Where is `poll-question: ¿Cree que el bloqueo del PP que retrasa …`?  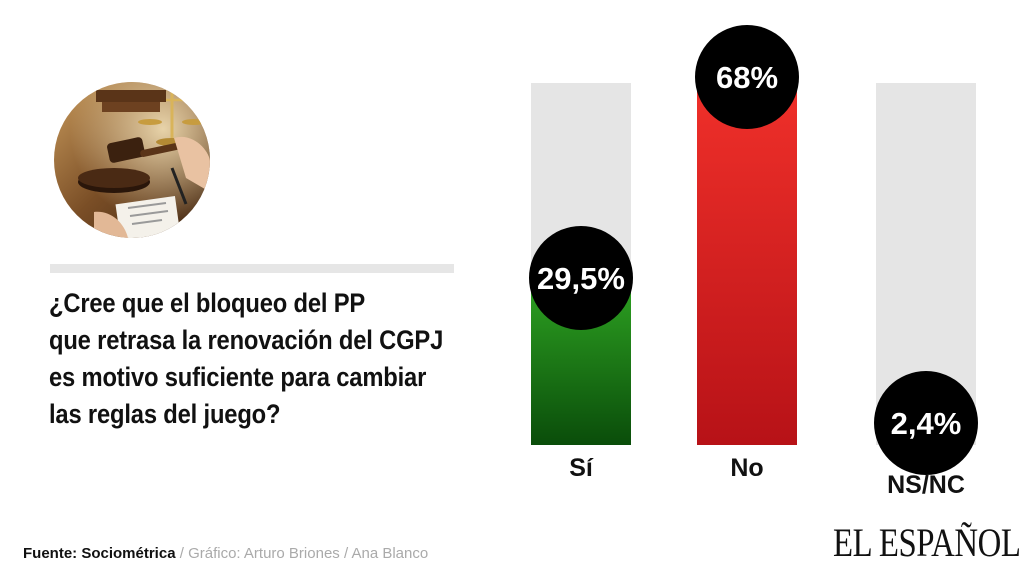
poll-question: ¿Cree que el bloqueo del PP que retrasa … is located at coordinates (256, 359).